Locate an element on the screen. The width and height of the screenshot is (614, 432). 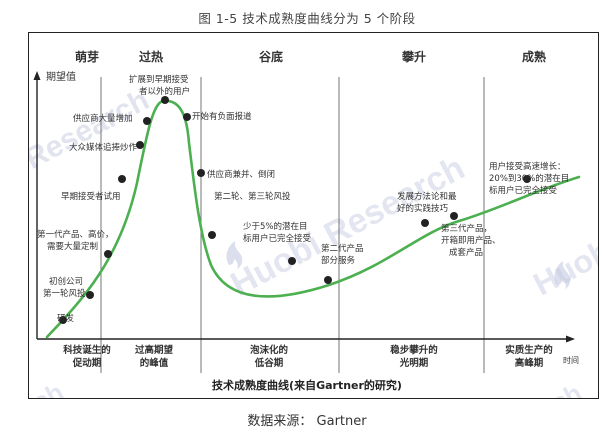
annotation-label: 开箱即用产品、 is located at coordinates (471, 240).